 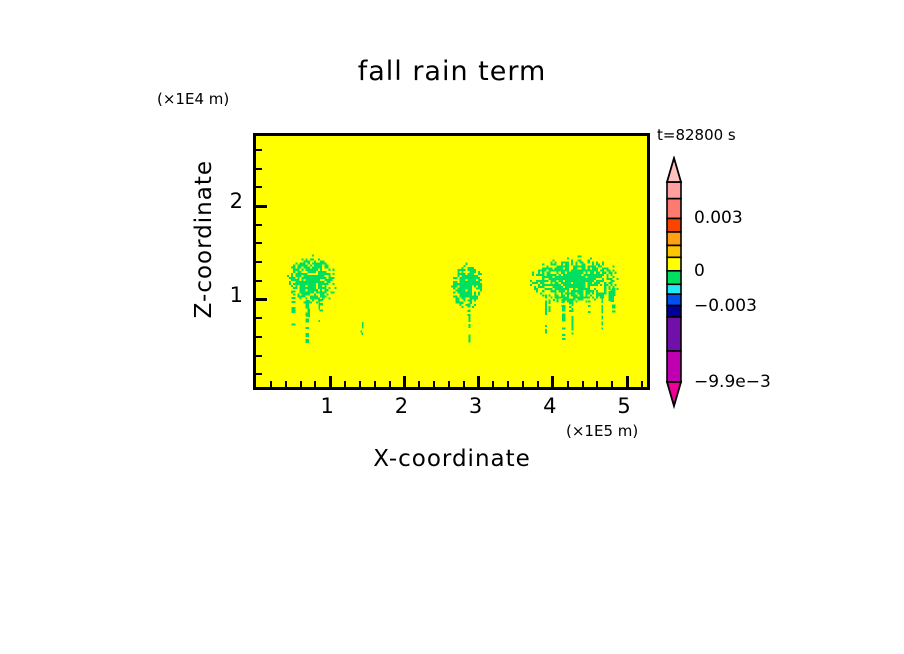 I want to click on x-axis-title: X-coordinate, so click(x=452, y=459).